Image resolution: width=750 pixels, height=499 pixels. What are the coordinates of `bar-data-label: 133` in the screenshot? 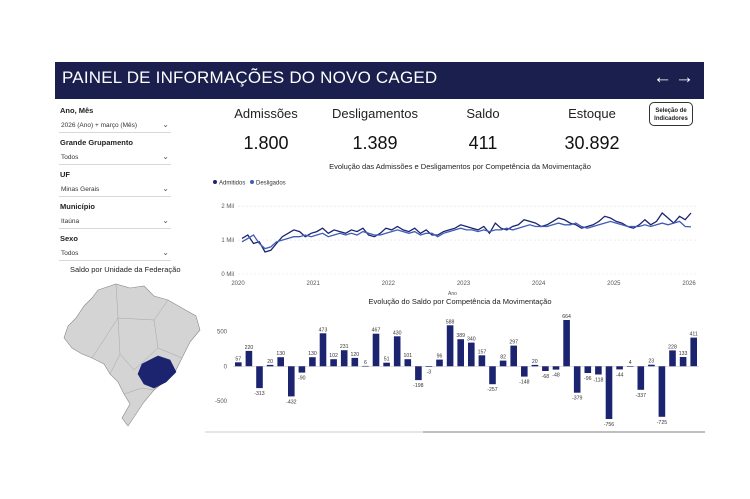 It's located at (683, 354).